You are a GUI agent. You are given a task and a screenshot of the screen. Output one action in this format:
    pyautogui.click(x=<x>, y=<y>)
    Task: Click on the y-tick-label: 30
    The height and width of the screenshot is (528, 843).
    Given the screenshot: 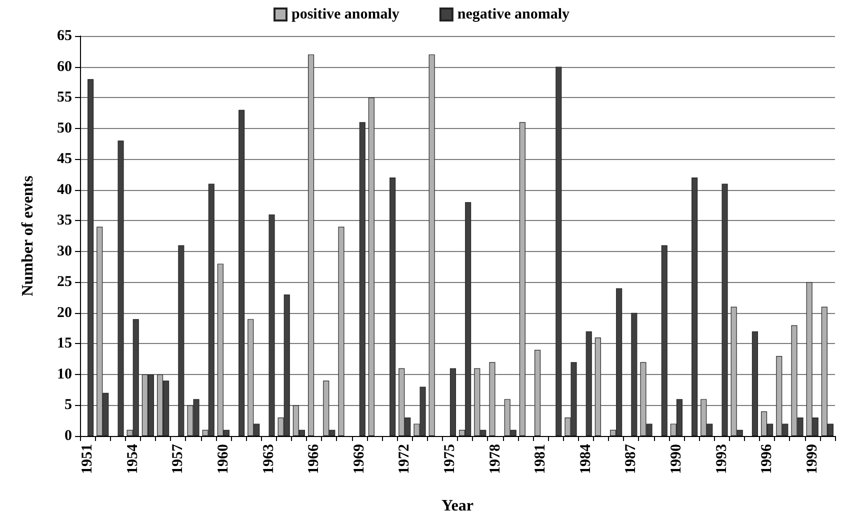 What is the action you would take?
    pyautogui.click(x=64, y=251)
    